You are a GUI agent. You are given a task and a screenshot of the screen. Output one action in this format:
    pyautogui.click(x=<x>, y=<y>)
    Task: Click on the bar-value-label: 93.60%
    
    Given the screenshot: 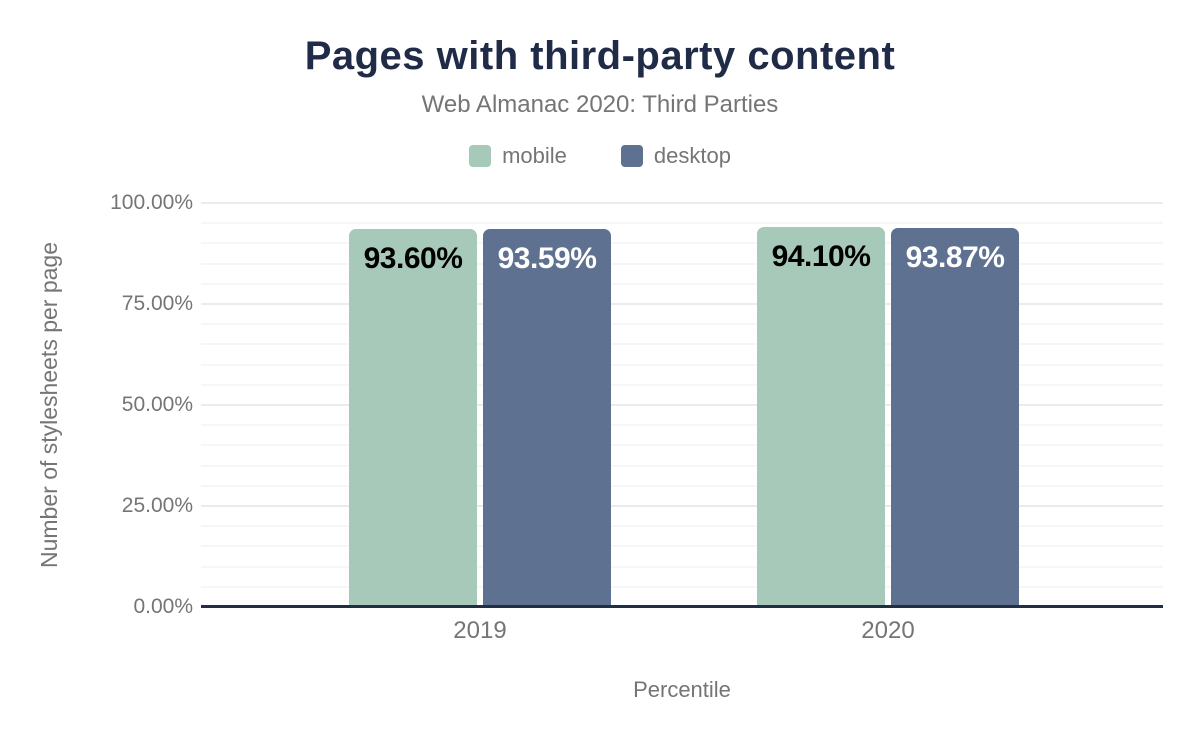 What is the action you would take?
    pyautogui.click(x=413, y=258)
    